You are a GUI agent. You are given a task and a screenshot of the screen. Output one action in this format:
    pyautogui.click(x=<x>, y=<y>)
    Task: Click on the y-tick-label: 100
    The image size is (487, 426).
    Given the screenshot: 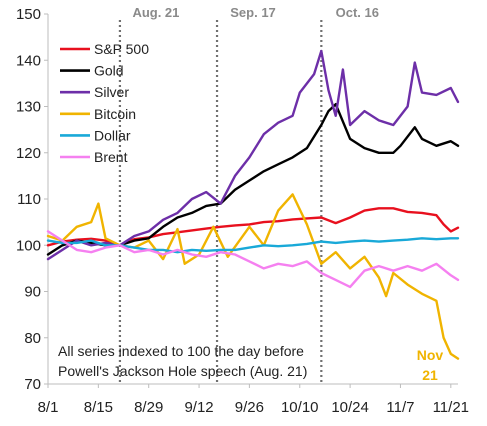 What is the action you would take?
    pyautogui.click(x=28, y=245)
    